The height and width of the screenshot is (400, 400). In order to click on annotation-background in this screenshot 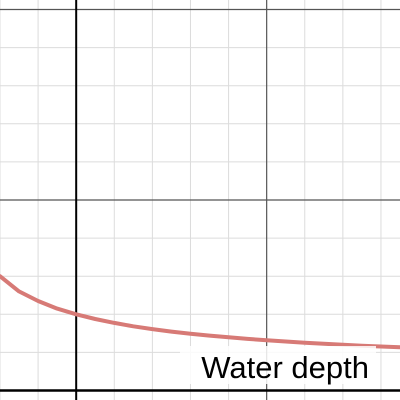, I will do `click(278, 365)`.